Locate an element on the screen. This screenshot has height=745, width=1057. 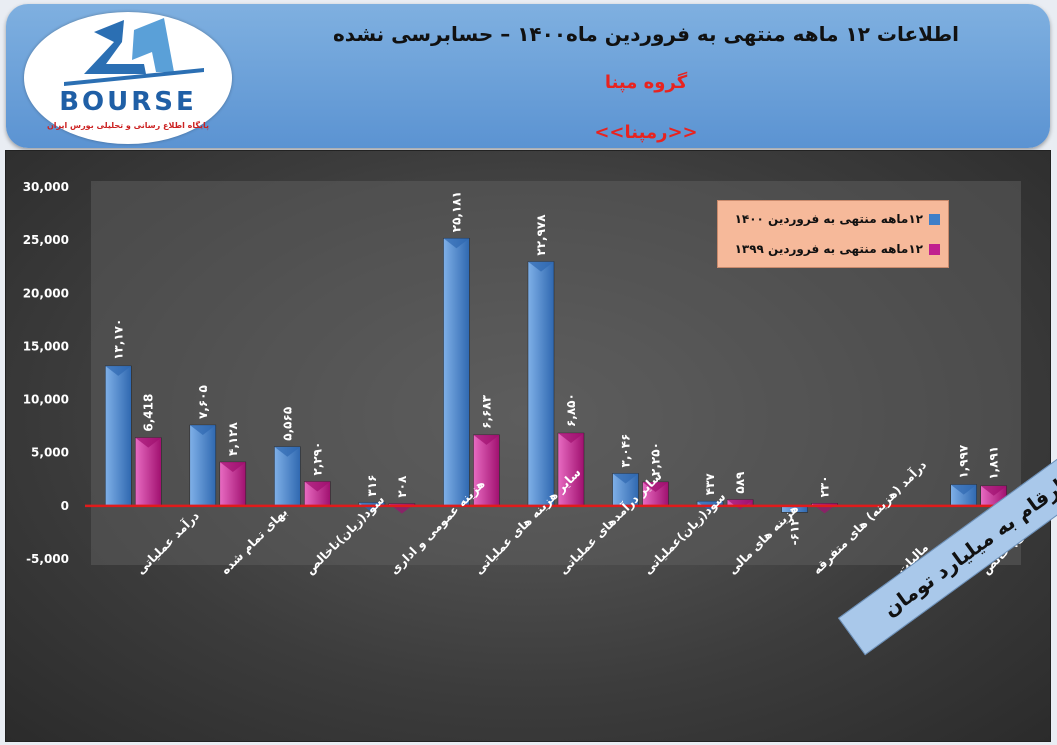
y-tick-label: 25,000 is located at coordinates (46, 240).